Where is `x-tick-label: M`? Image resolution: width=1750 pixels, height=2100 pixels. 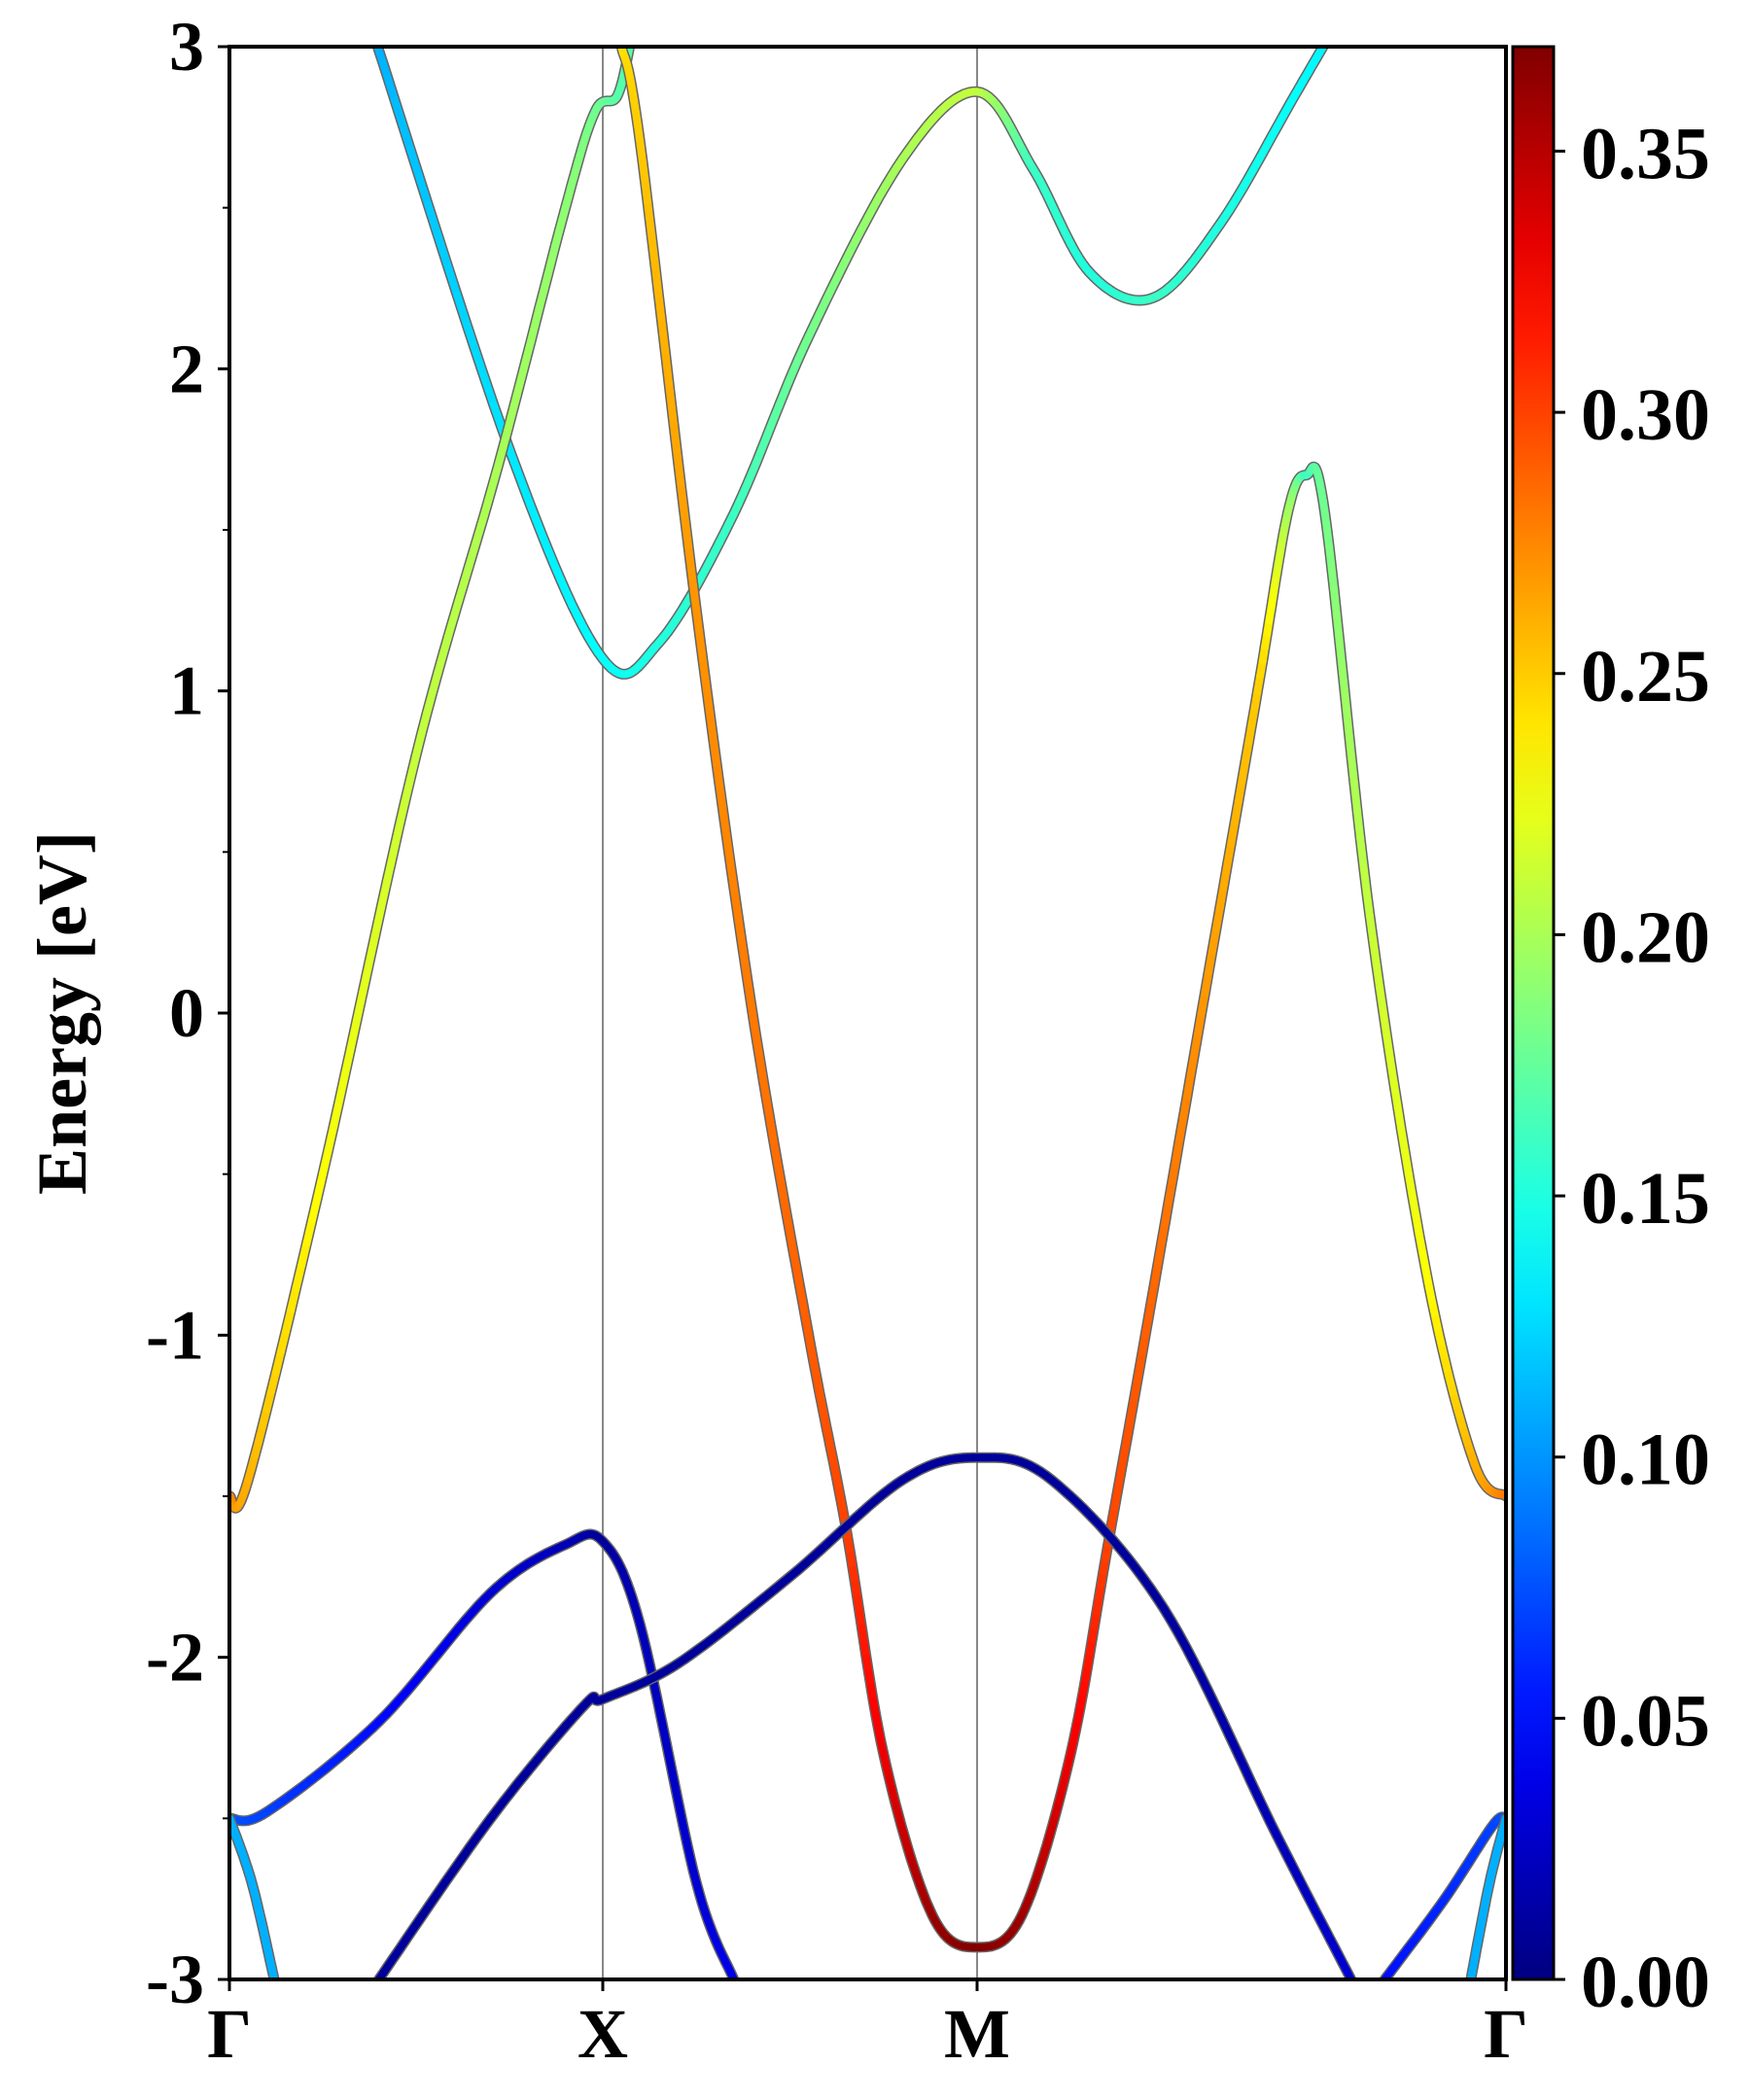 x-tick-label: M is located at coordinates (977, 2034).